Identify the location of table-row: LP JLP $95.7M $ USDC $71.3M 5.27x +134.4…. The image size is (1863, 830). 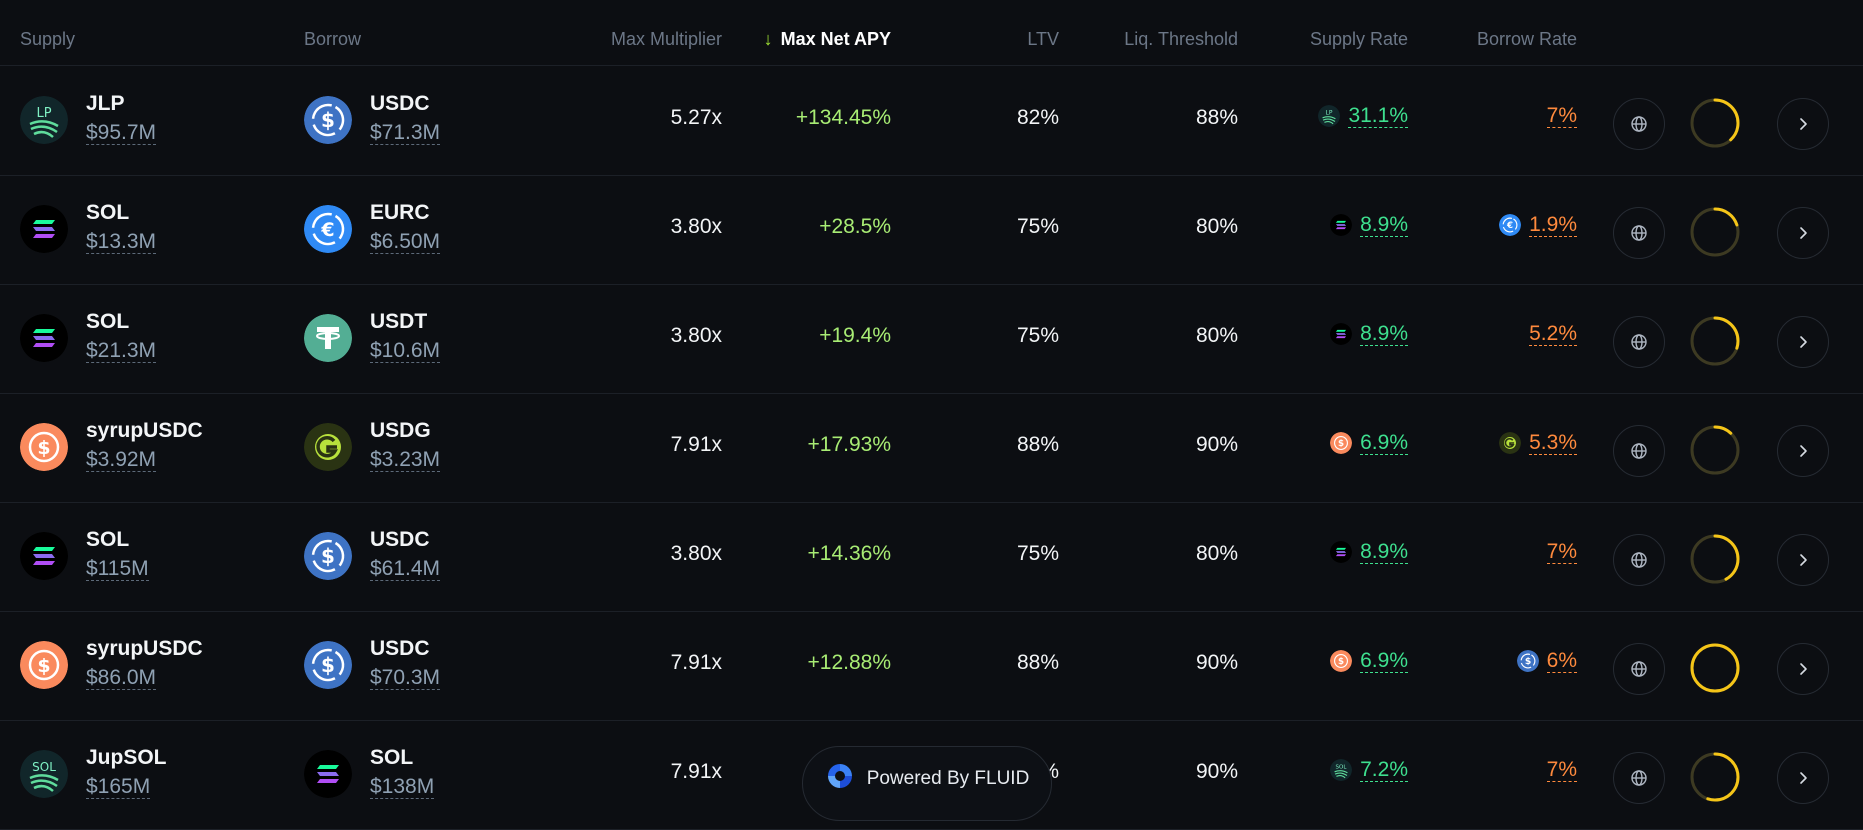
(931, 121).